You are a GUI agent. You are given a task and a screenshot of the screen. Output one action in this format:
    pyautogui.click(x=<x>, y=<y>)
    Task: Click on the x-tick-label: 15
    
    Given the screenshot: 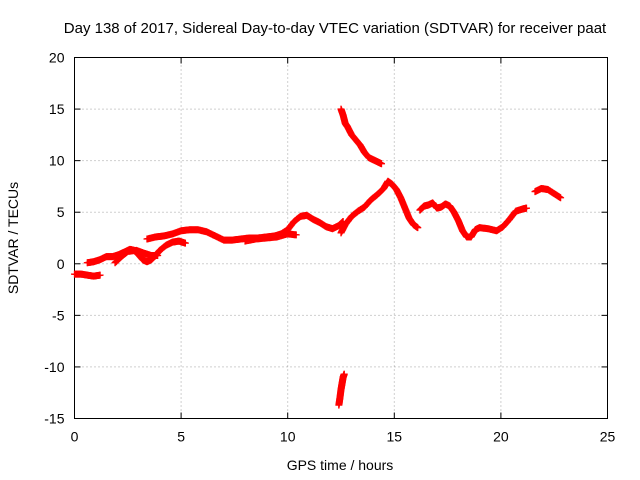 What is the action you would take?
    pyautogui.click(x=395, y=437)
    